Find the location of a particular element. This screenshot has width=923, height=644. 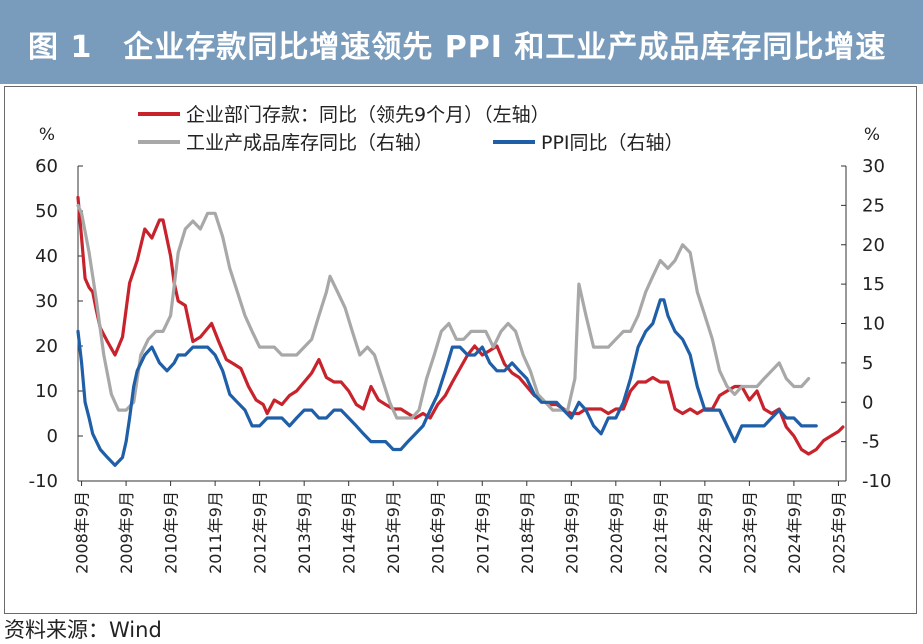

source-note: 资料来源：Wind is located at coordinates (83, 630).